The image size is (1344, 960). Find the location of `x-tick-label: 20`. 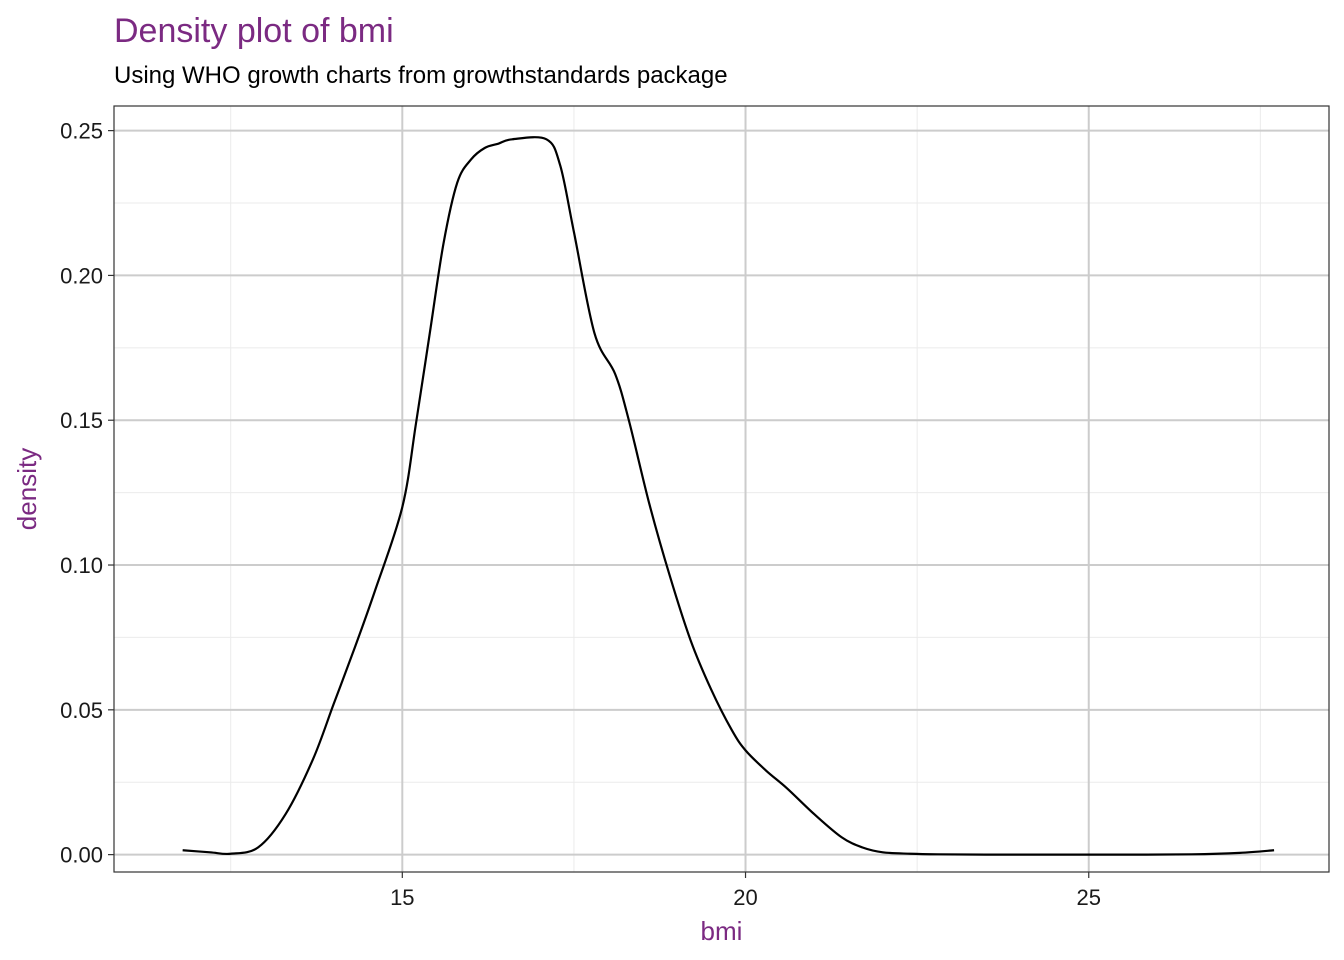

x-tick-label: 20 is located at coordinates (745, 897).